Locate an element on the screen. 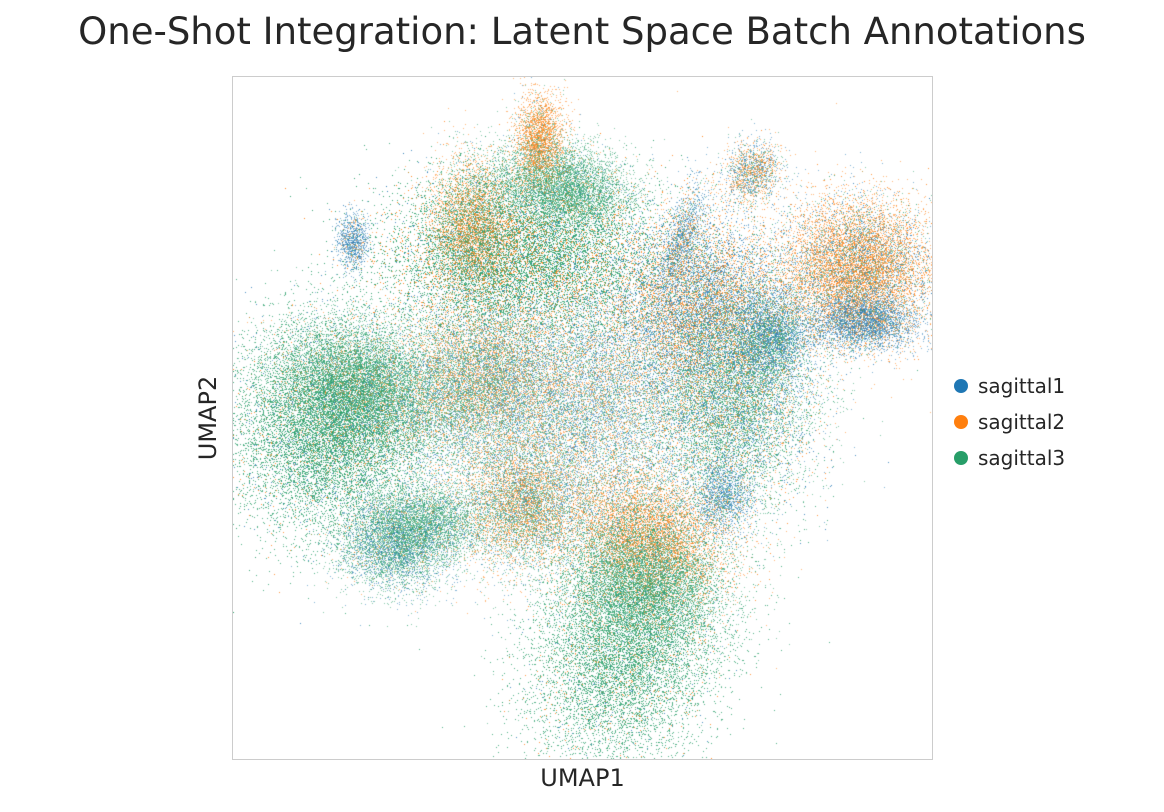 The height and width of the screenshot is (812, 1164). legend-item-sagittal2: sagittal2 is located at coordinates (1009, 422).